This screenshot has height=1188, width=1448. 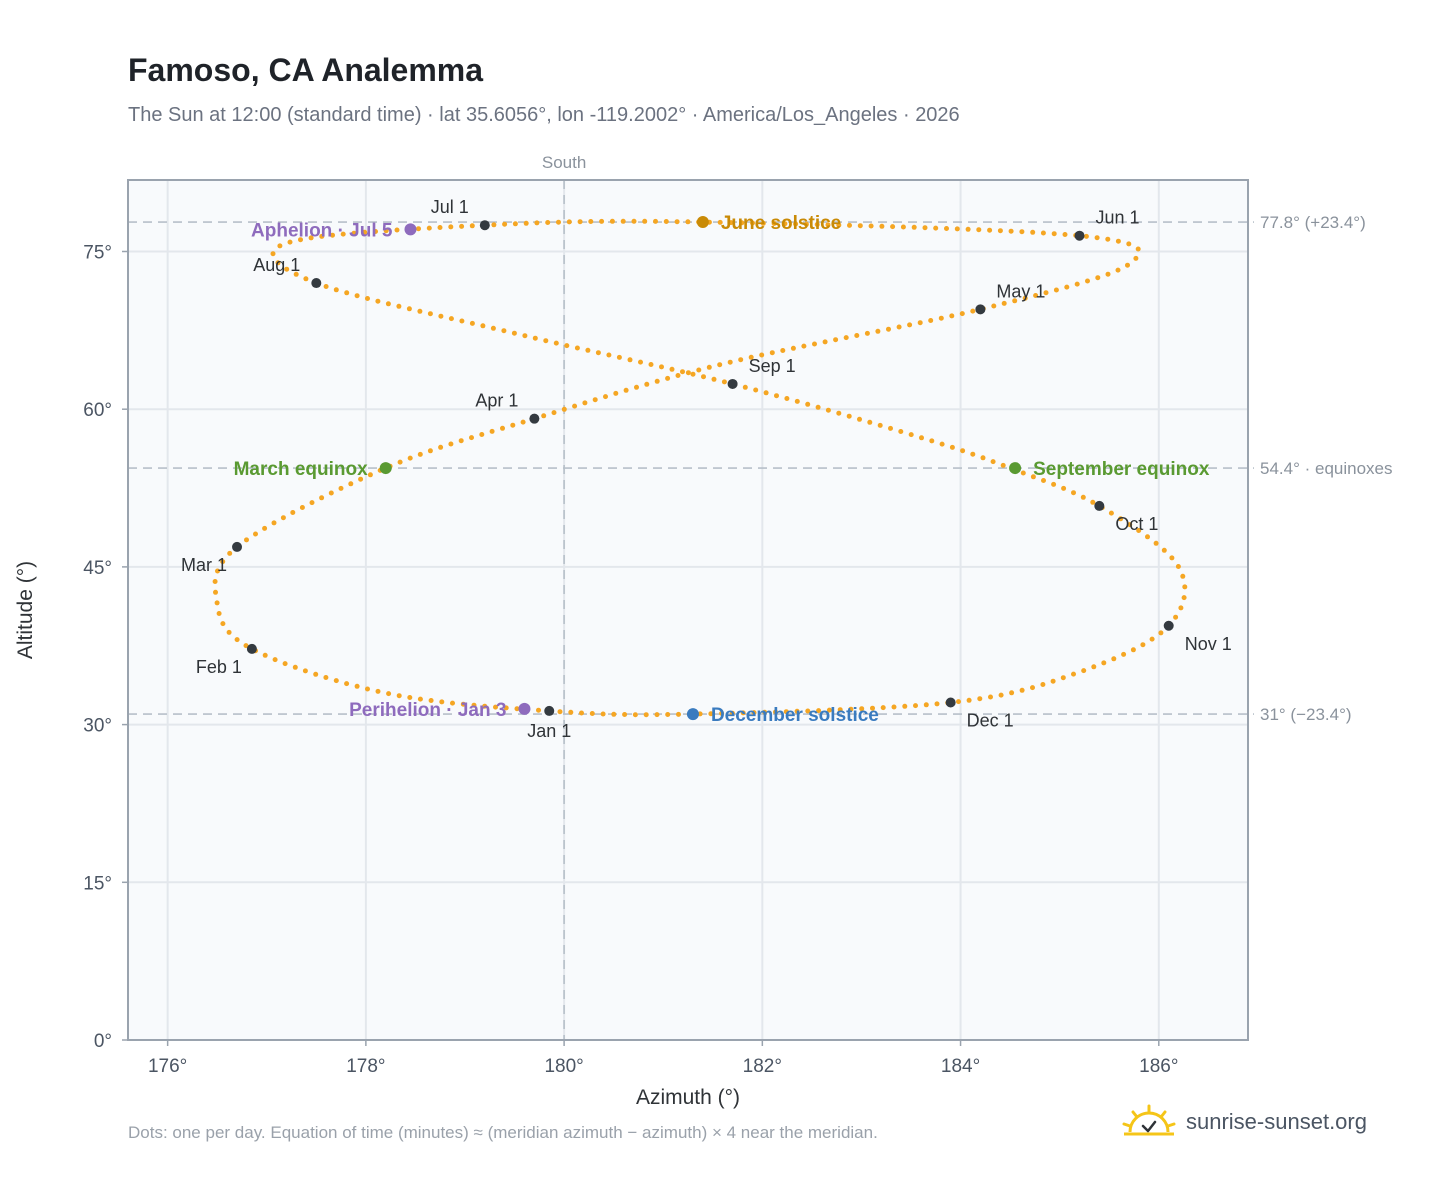 What do you see at coordinates (301, 469) in the screenshot?
I see `event-marker-label: March equinox` at bounding box center [301, 469].